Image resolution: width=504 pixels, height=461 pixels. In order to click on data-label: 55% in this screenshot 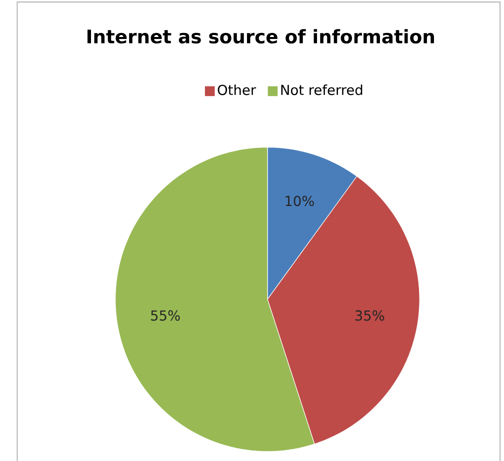, I will do `click(165, 315)`.